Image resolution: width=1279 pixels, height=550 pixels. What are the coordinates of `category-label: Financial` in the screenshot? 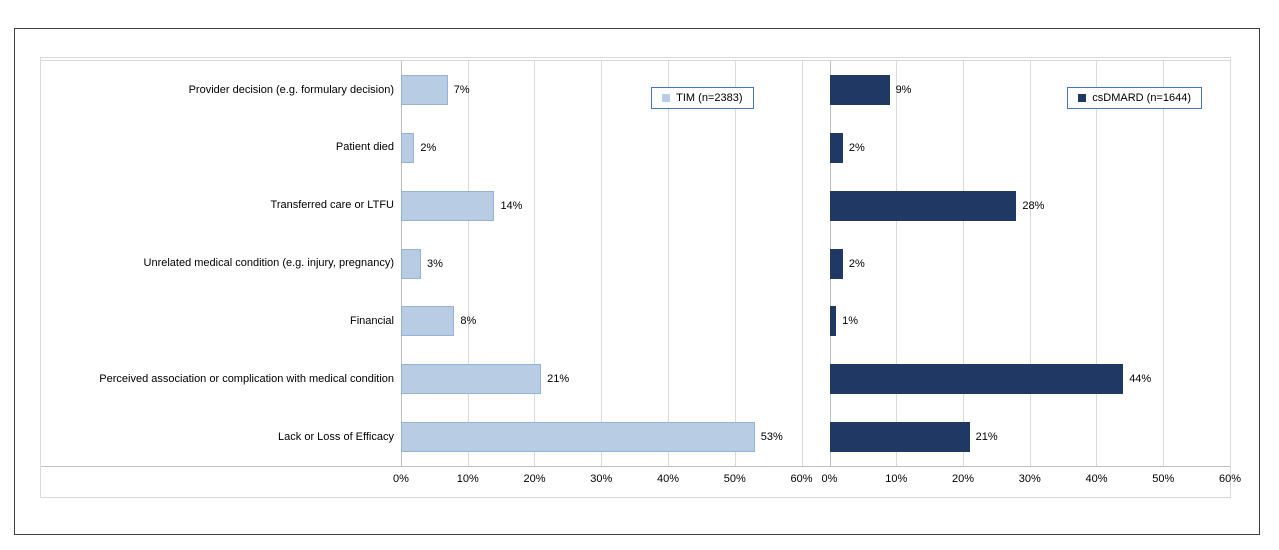 It's located at (371, 321).